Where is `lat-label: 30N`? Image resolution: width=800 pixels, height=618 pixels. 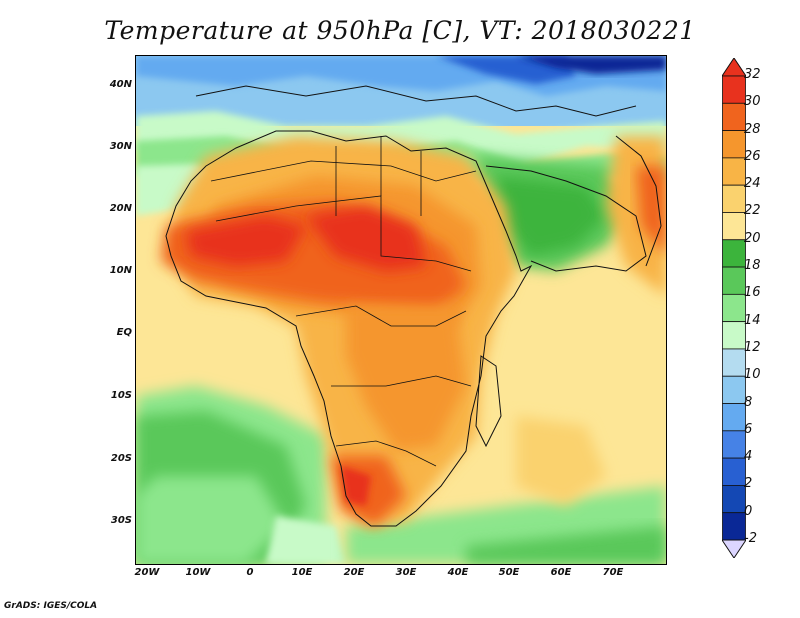
lat-label: 30N is located at coordinates (120, 146).